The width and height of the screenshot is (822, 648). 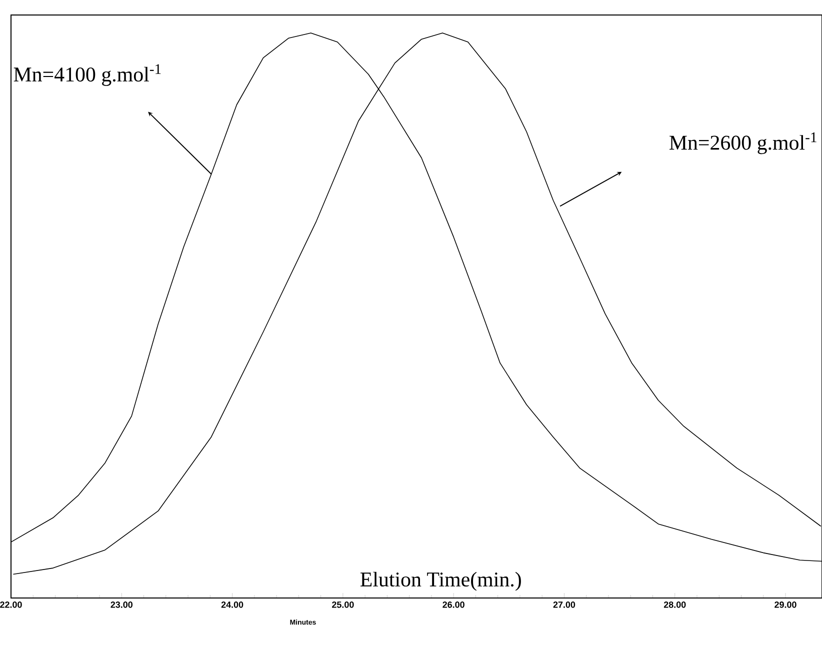 I want to click on x-tick-label: 26.00, so click(x=453, y=605).